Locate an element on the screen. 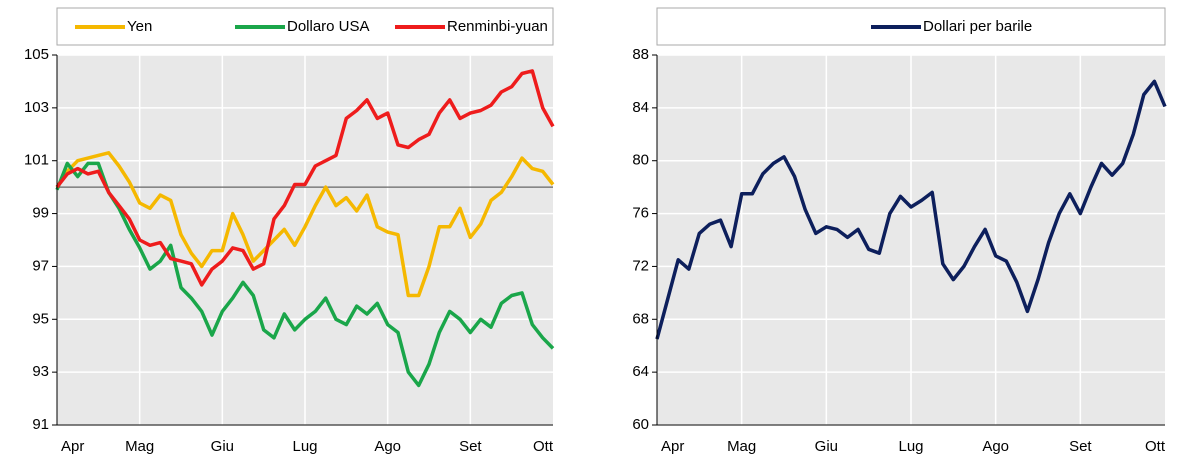 This screenshot has height=464, width=1177. y-tick-label: 105 is located at coordinates (36, 54).